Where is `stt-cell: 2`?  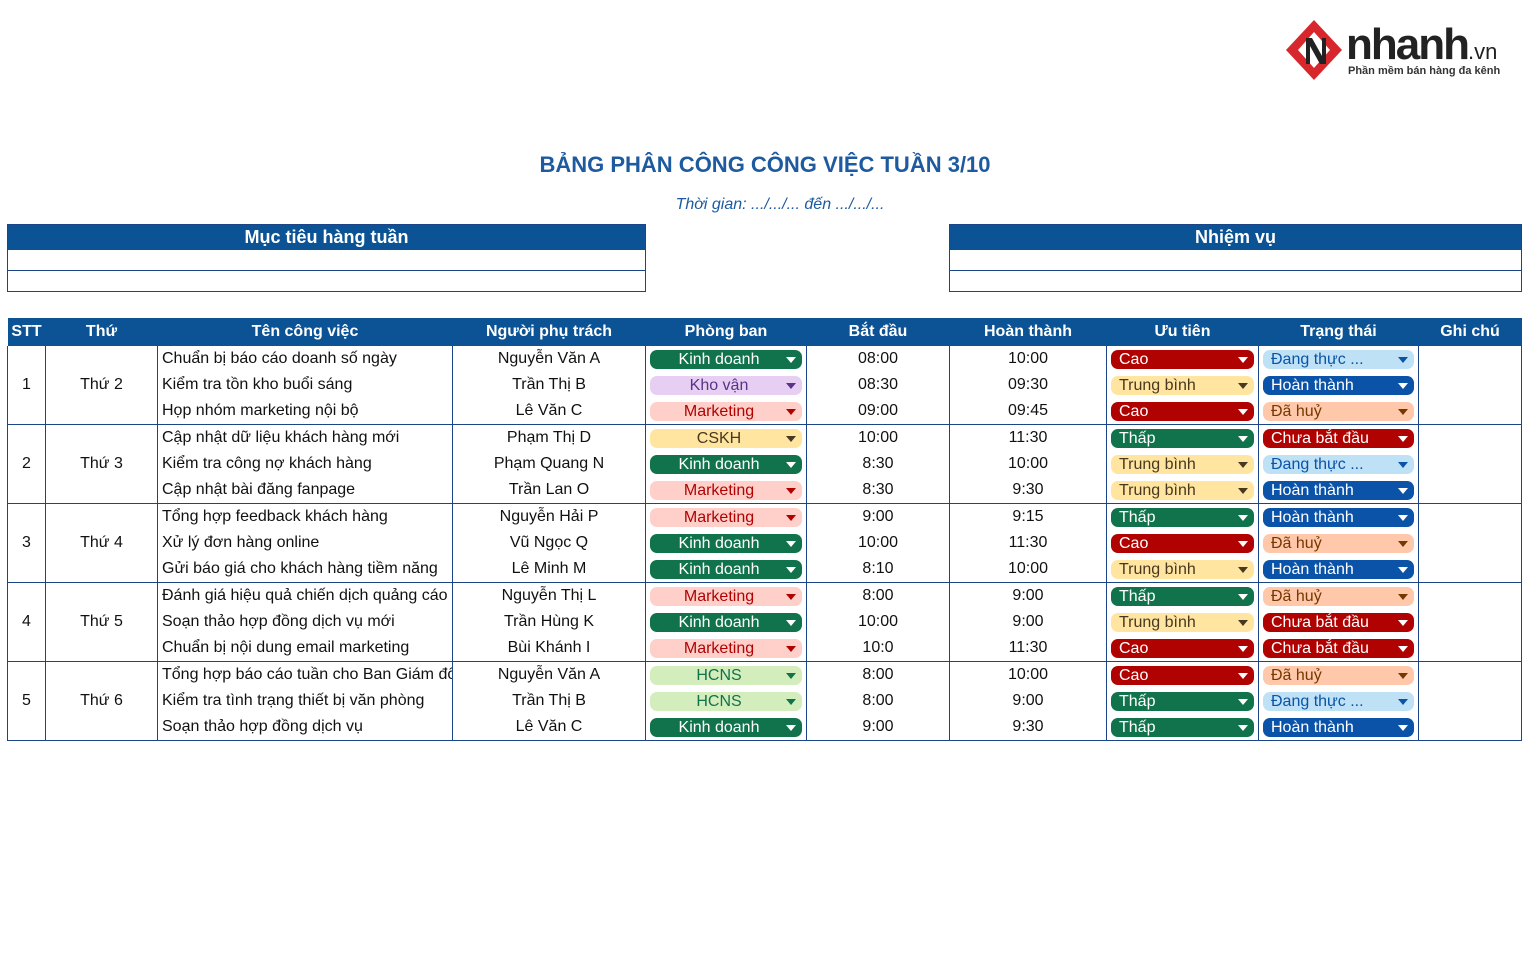
stt-cell: 2 is located at coordinates (26, 464).